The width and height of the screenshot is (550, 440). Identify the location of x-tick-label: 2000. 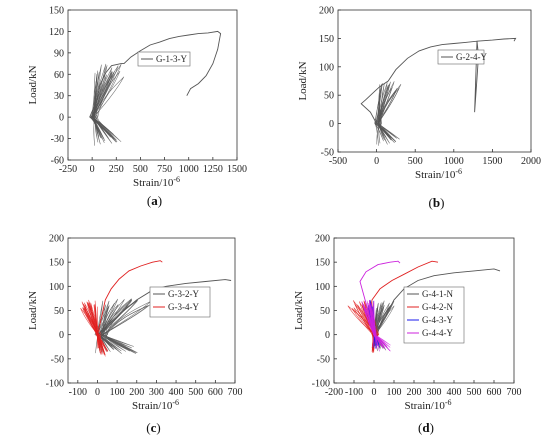
(531, 161).